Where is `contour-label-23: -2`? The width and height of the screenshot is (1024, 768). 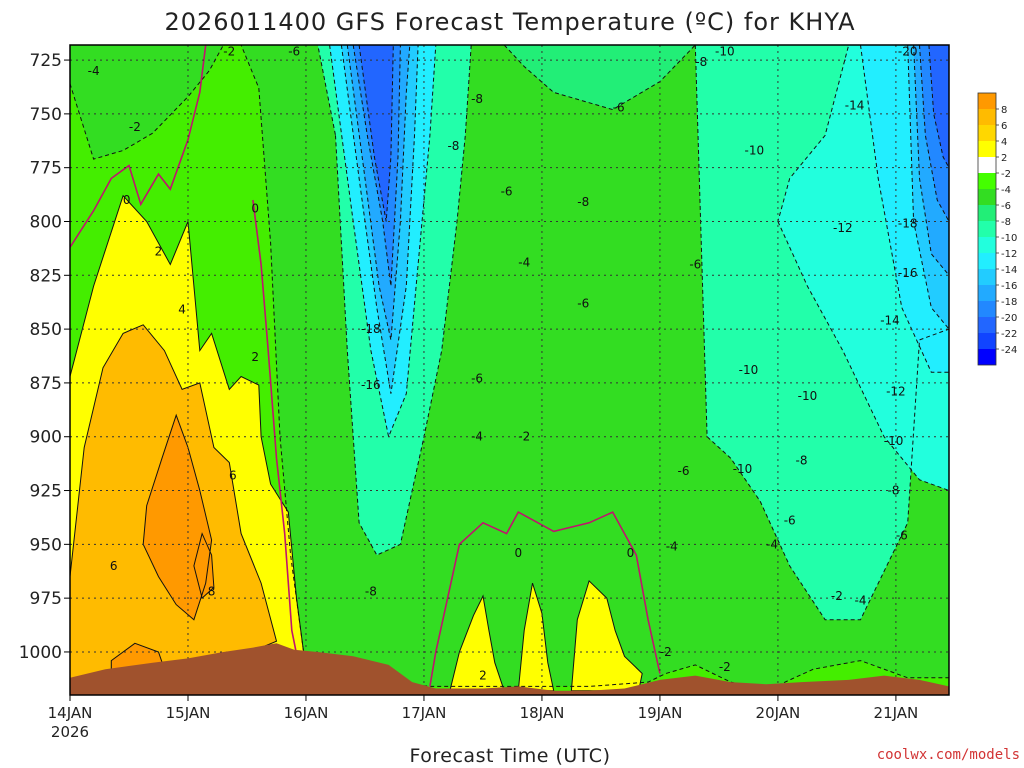
contour-label-23: -2 is located at coordinates (524, 437).